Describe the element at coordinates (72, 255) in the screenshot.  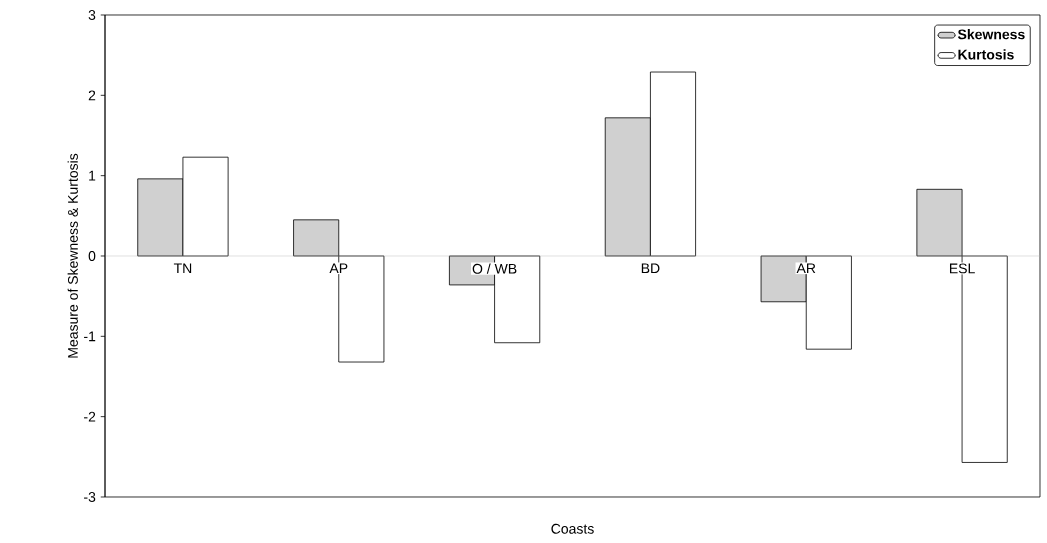
I see `y-axis-title: Measure of Skewness & Kurtosis` at that location.